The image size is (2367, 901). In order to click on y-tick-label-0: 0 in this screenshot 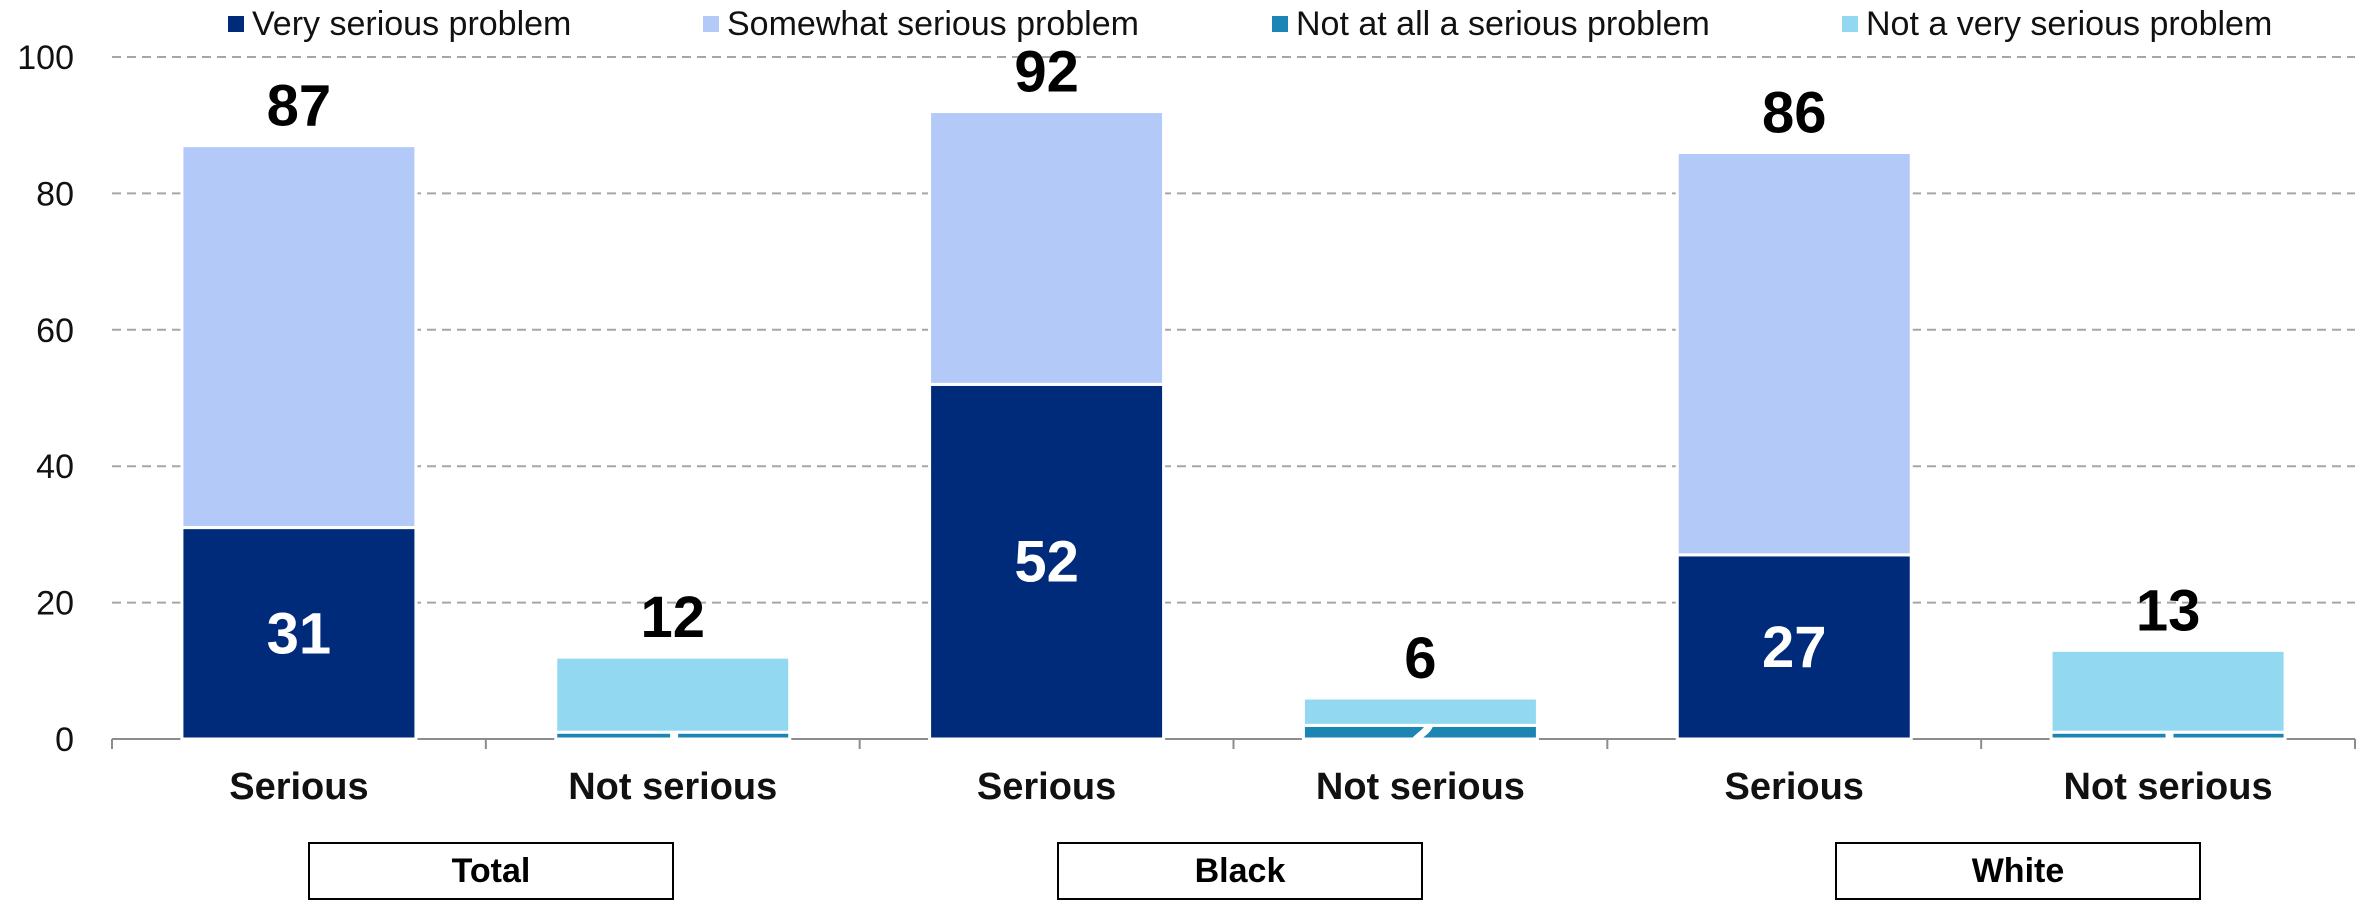, I will do `click(64, 740)`.